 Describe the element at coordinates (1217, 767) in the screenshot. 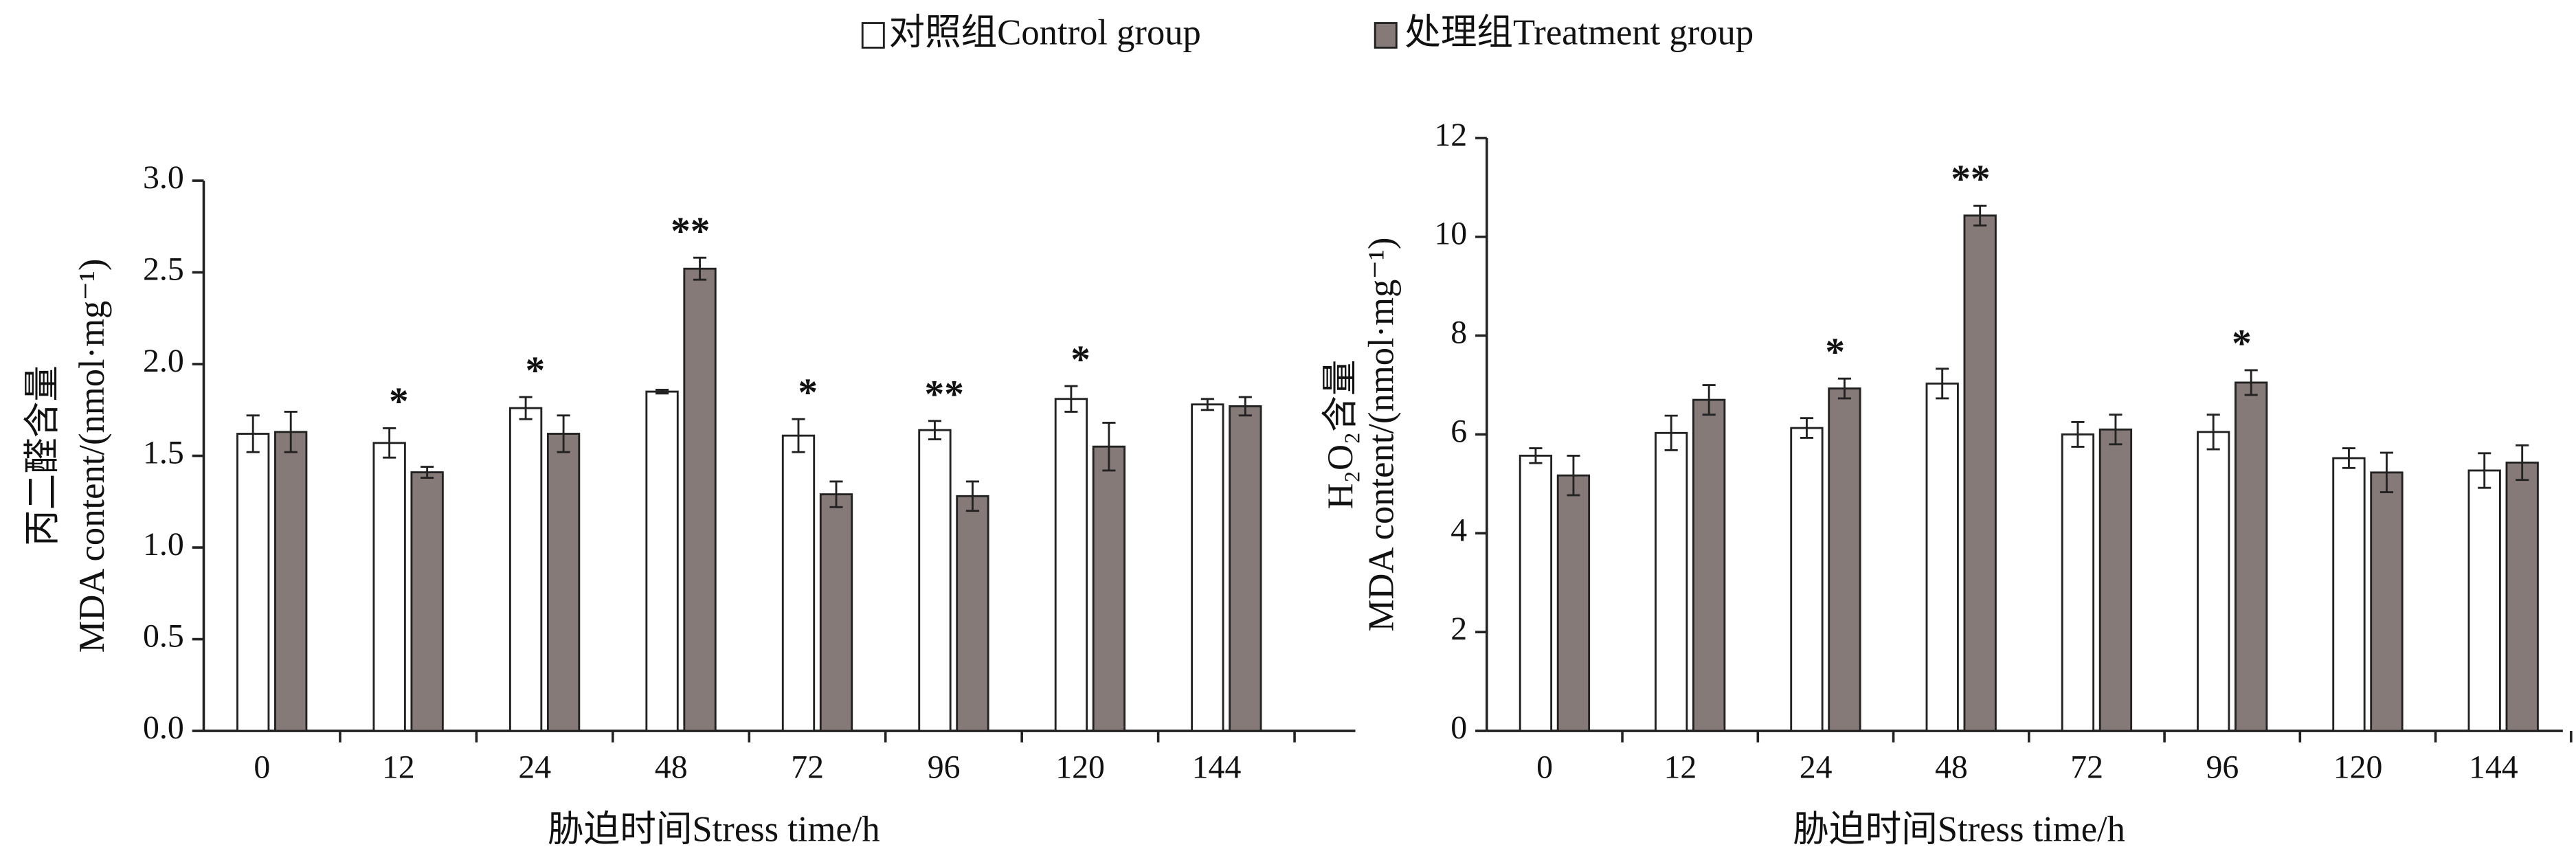

I see `x-tick-label: 144` at that location.